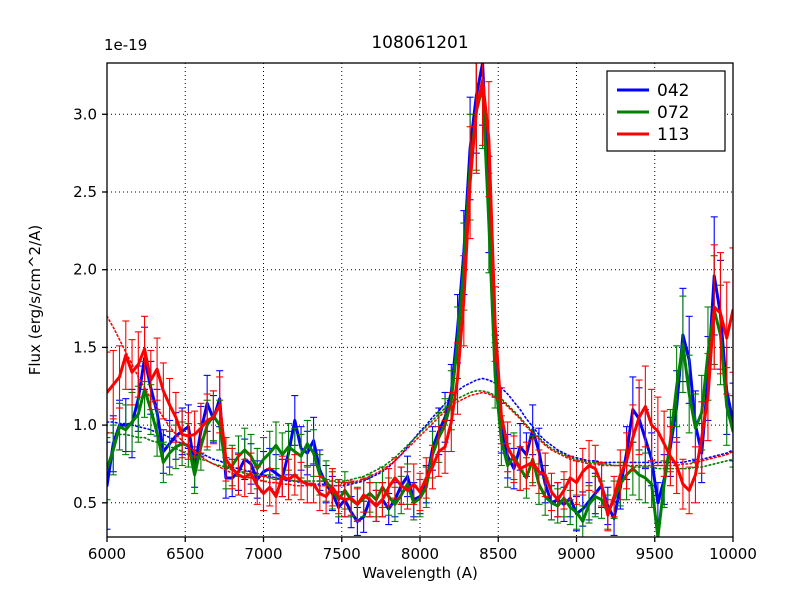 Image resolution: width=800 pixels, height=600 pixels. What do you see at coordinates (673, 113) in the screenshot?
I see `legend-label-072: 072` at bounding box center [673, 113].